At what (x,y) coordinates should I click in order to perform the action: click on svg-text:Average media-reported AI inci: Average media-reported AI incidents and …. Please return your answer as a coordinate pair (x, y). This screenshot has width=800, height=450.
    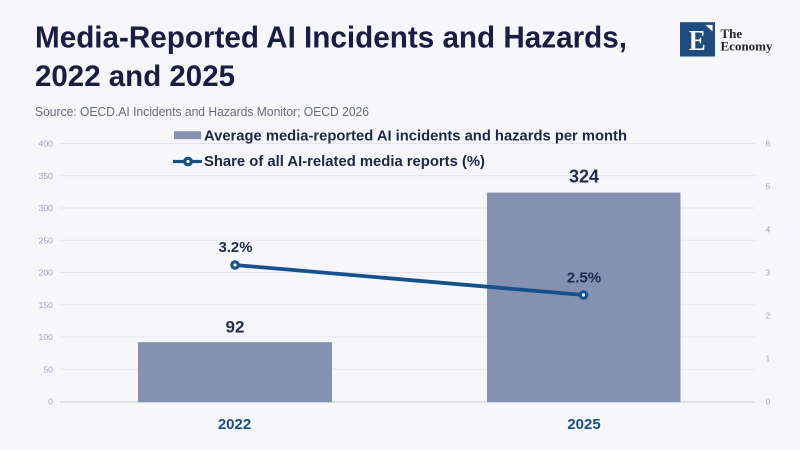
    Looking at the image, I should click on (415, 137).